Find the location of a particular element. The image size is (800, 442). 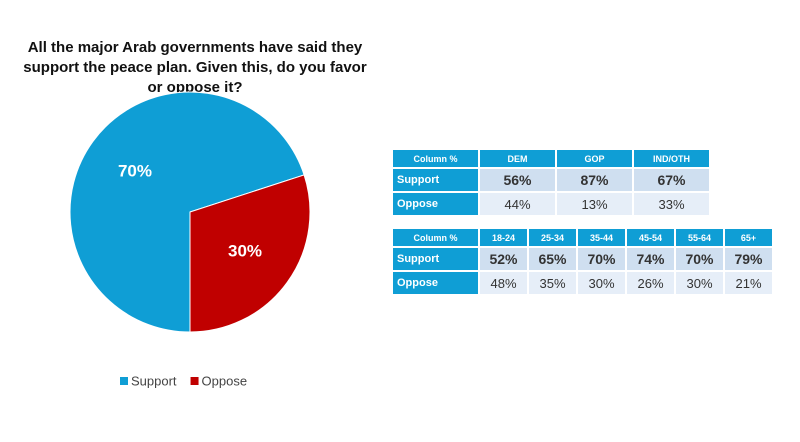

table-row: Oppose 48% 35% 30% 26% 30% 21% is located at coordinates (582, 283).